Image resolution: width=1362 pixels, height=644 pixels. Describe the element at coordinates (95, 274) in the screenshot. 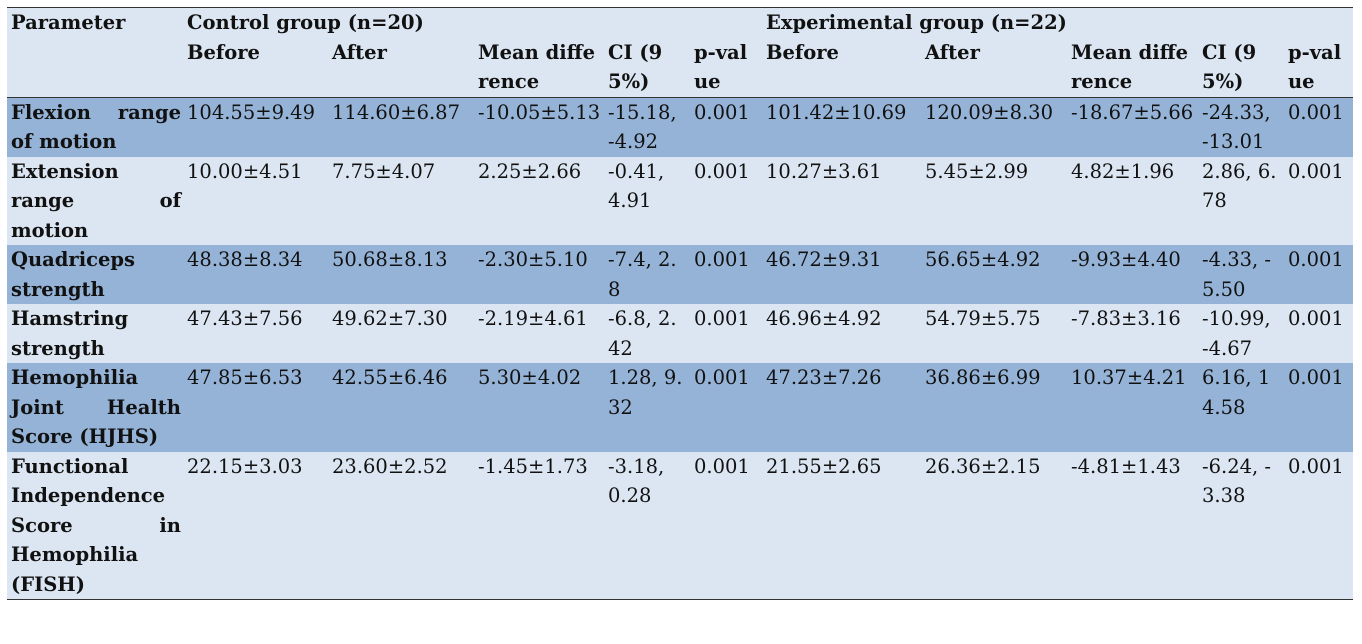

I see `parameter-cell: Quadriceps strength` at that location.